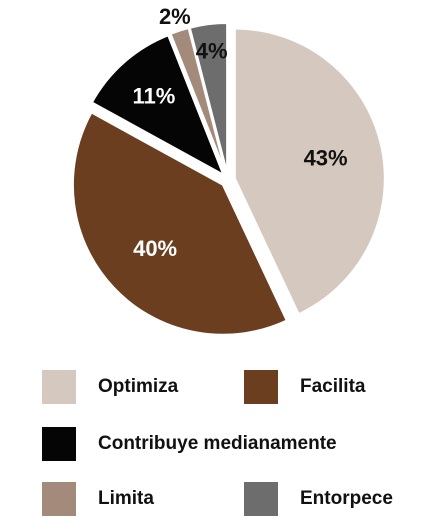 Image resolution: width=431 pixels, height=531 pixels. Describe the element at coordinates (155, 248) in the screenshot. I see `pie-label-facilita: 40%` at that location.